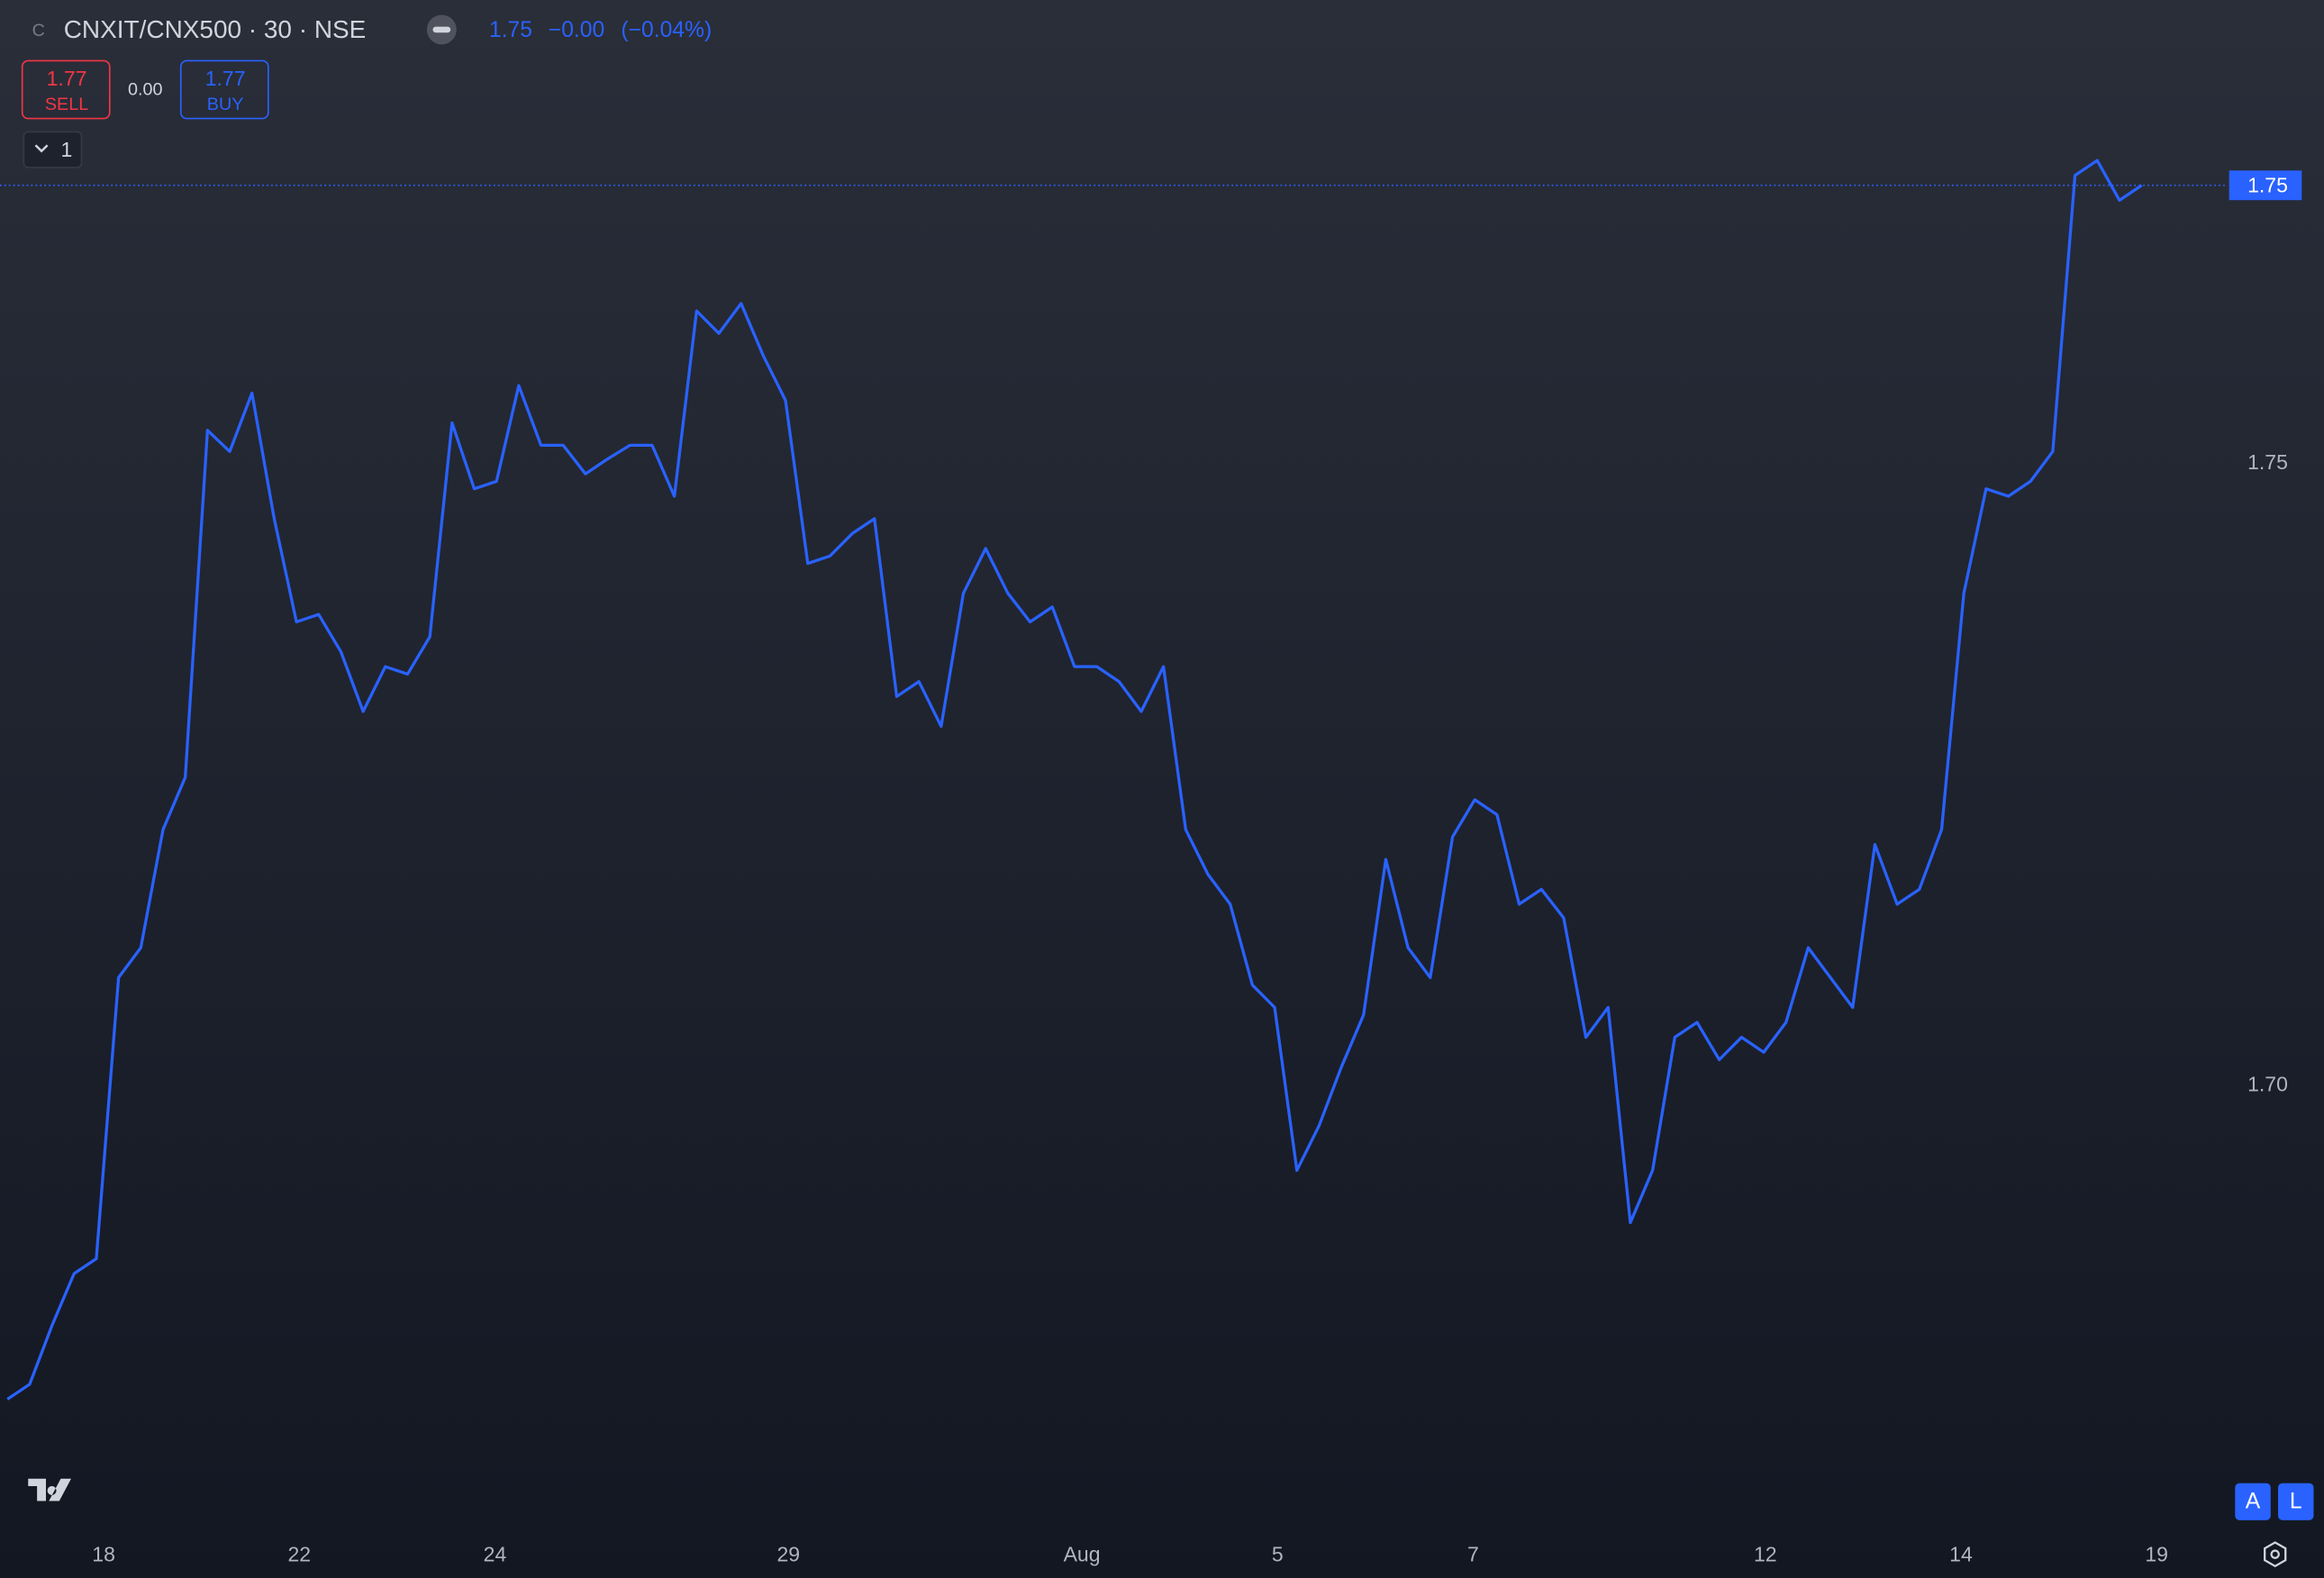 The width and height of the screenshot is (2324, 1578). I want to click on settings-icon, so click(2275, 1554).